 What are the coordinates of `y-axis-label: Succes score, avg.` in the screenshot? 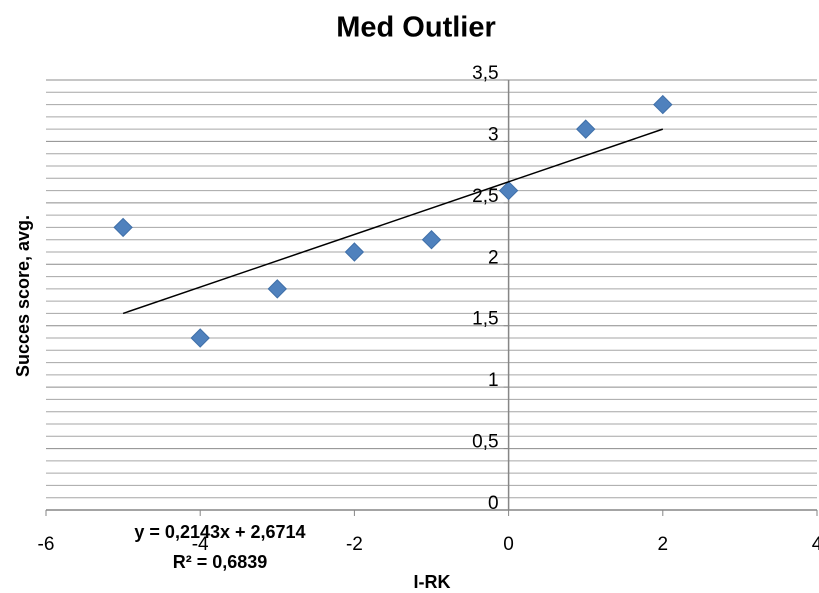 It's located at (23, 296).